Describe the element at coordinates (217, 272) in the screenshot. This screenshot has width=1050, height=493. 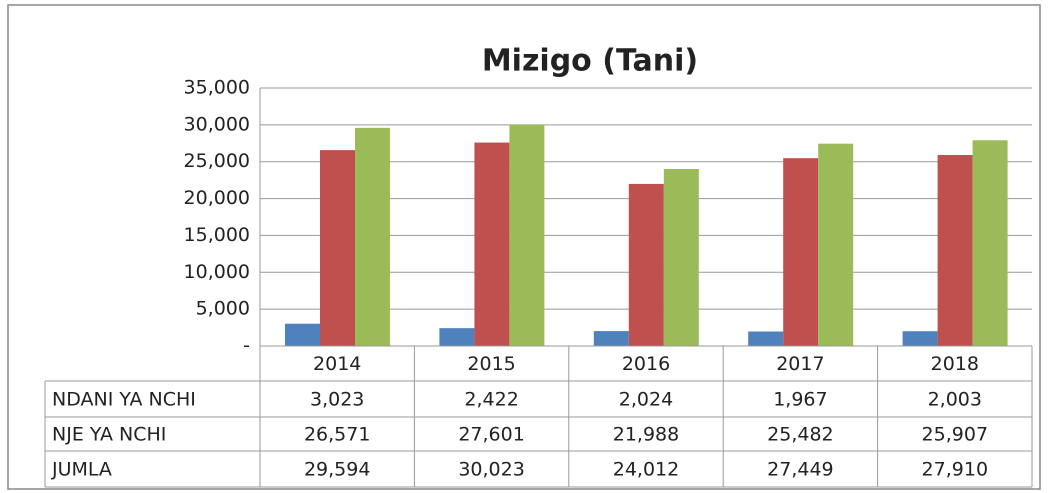
I see `y-tick-label: 10,000` at that location.